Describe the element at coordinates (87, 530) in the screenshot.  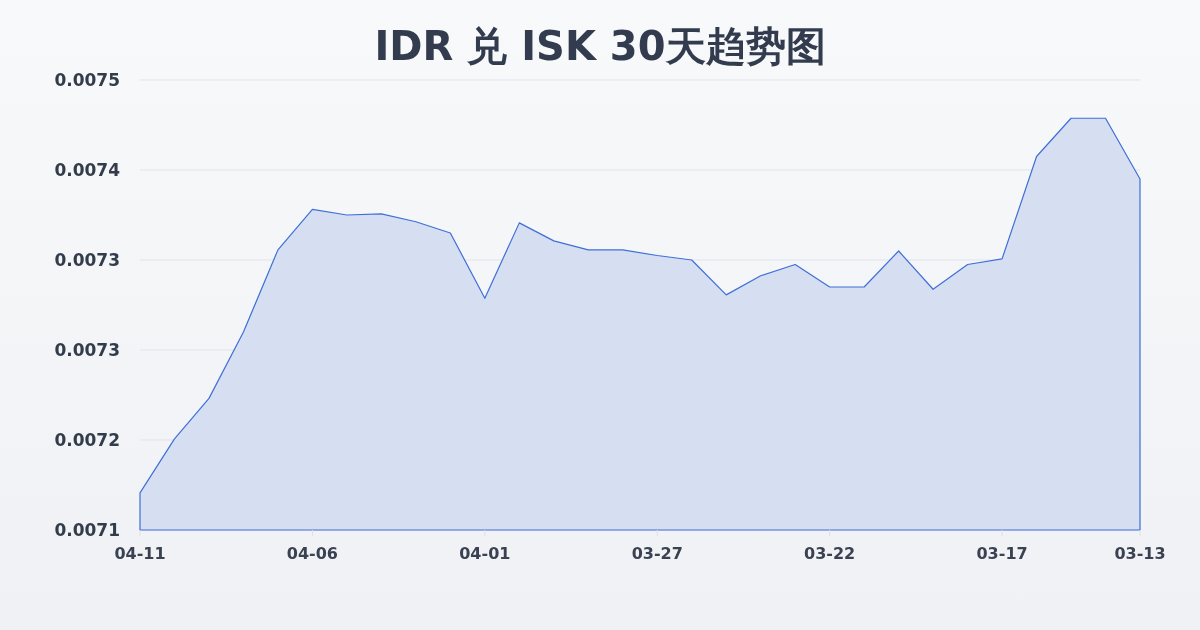
I see `y-tick-label: 0.0071` at that location.